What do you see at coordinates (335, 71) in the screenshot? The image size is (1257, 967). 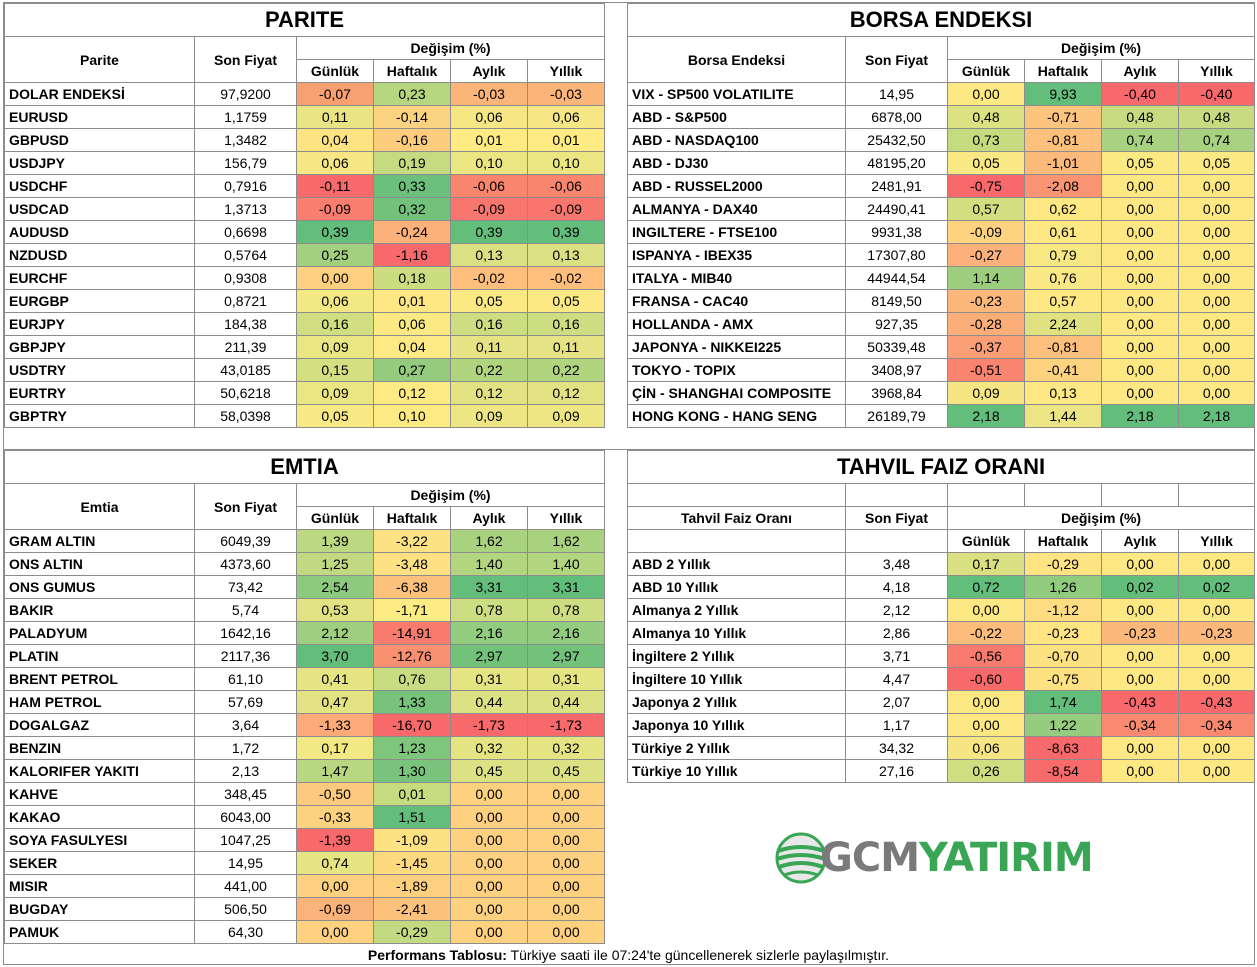 I see `parite-header-daily: Günlük` at bounding box center [335, 71].